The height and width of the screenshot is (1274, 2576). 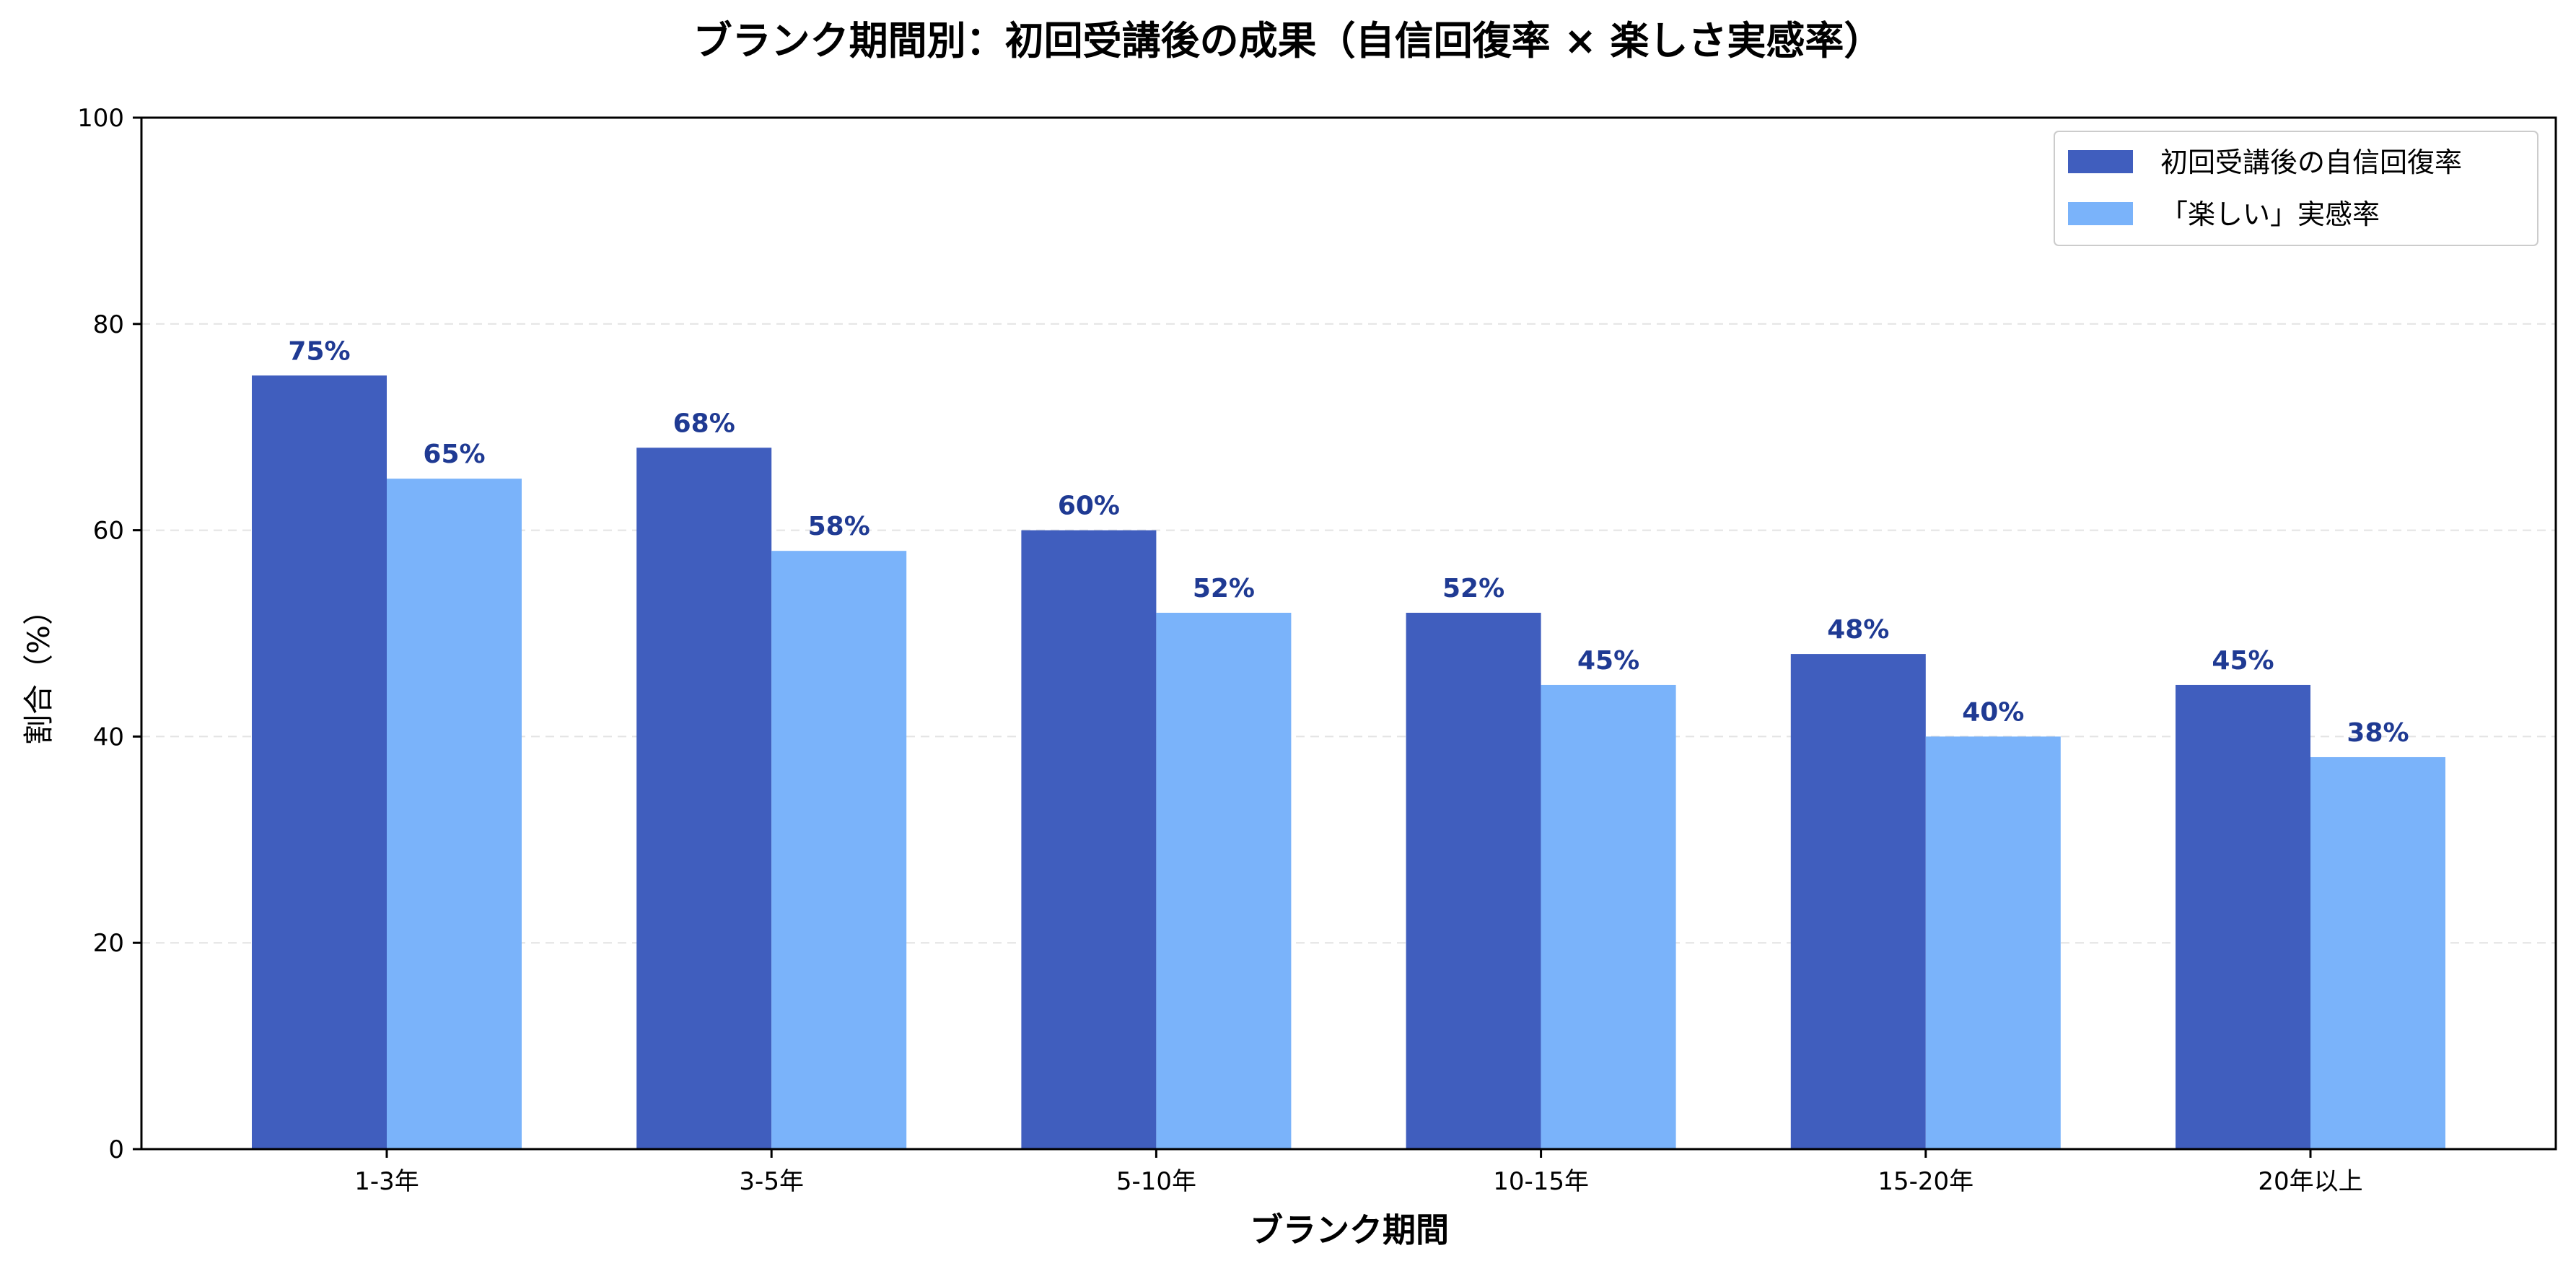 What do you see at coordinates (454, 454) in the screenshot?
I see `data-label: 65%` at bounding box center [454, 454].